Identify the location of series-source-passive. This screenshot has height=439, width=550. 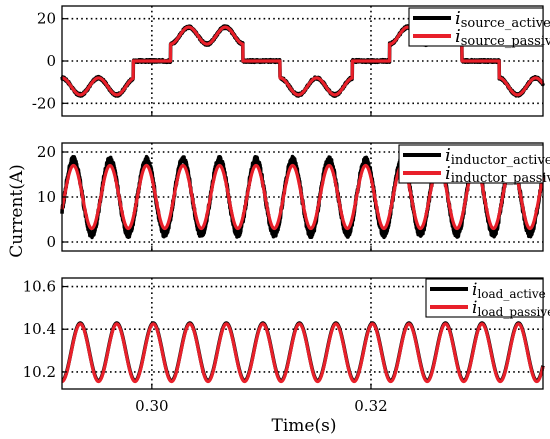
(302, 61).